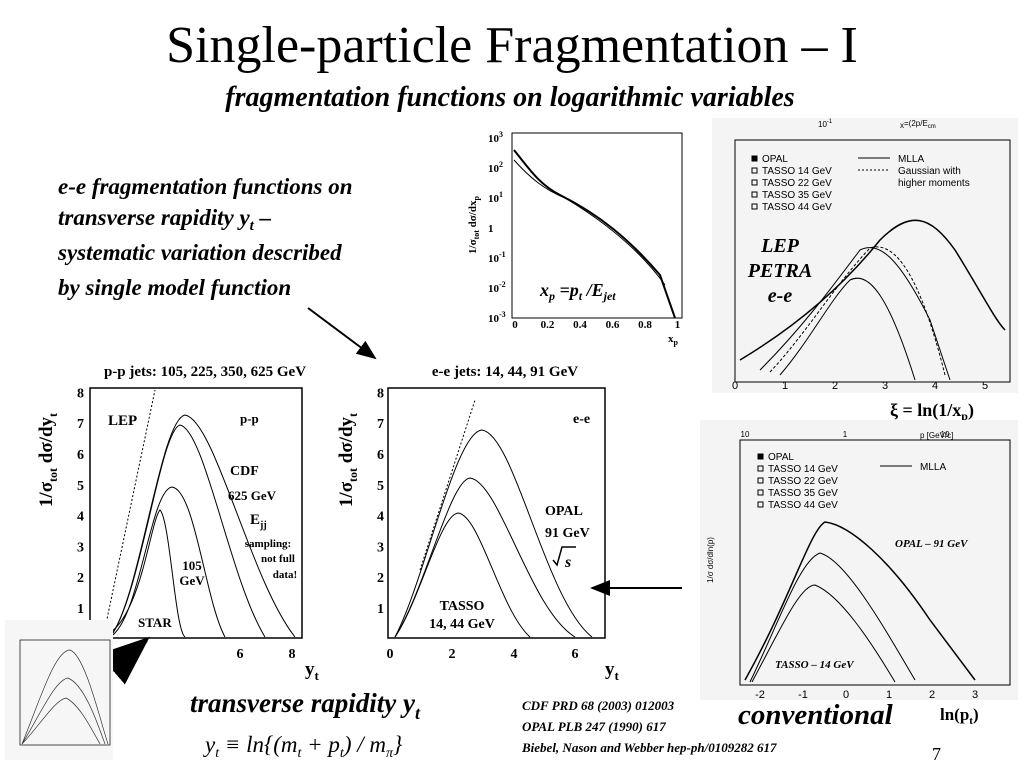 The width and height of the screenshot is (1024, 768). I want to click on y-tick-label: 10², so click(495, 167).